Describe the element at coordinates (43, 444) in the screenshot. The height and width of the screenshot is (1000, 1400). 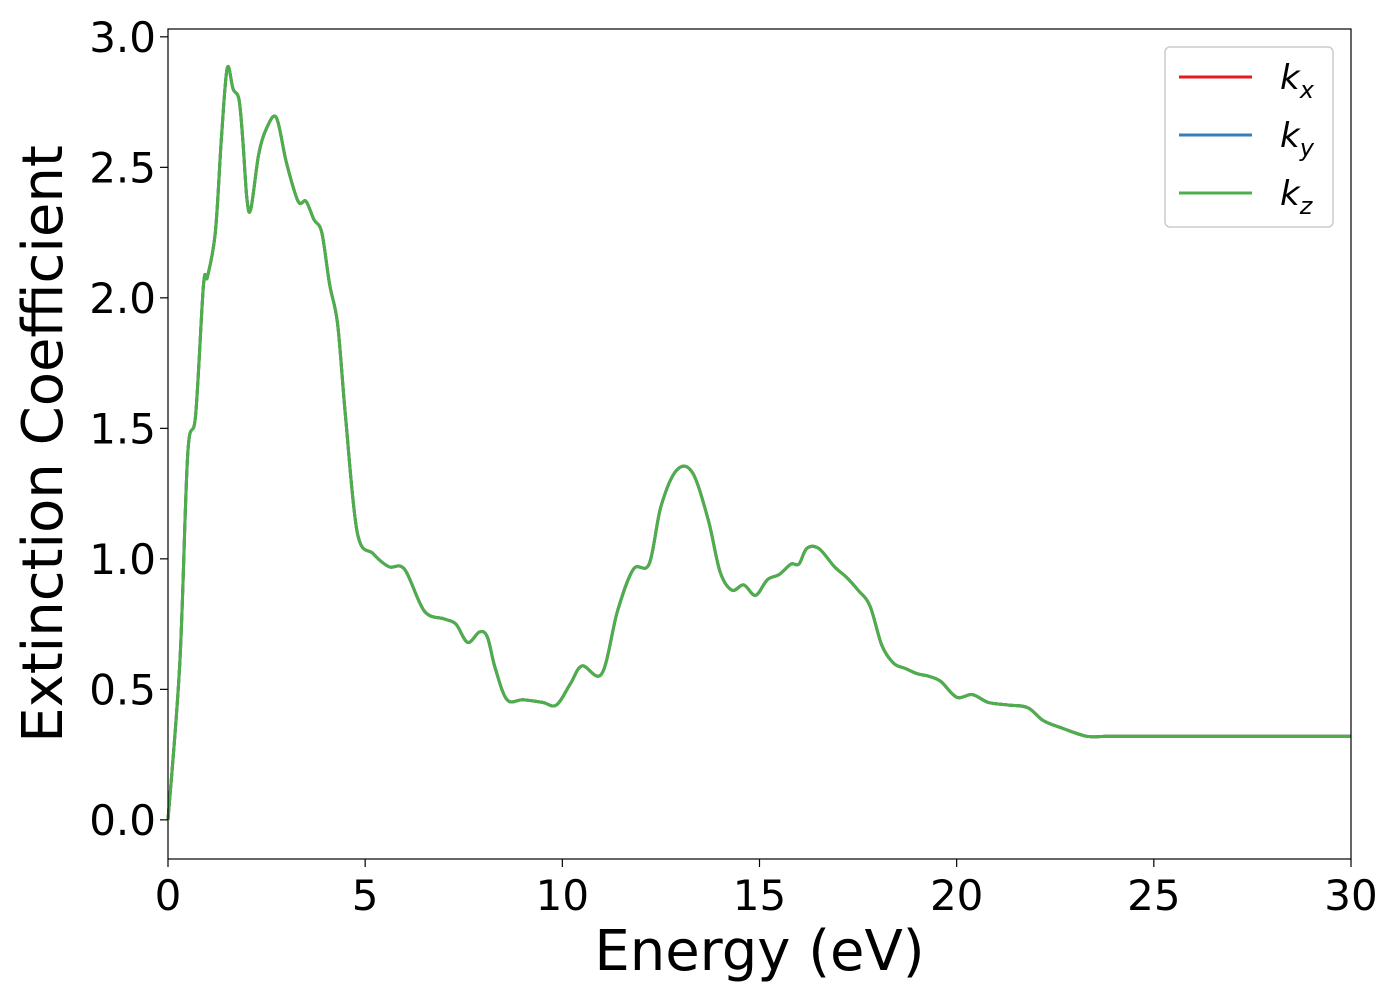
I see `y-axis-label: Extinction Coefficient` at that location.